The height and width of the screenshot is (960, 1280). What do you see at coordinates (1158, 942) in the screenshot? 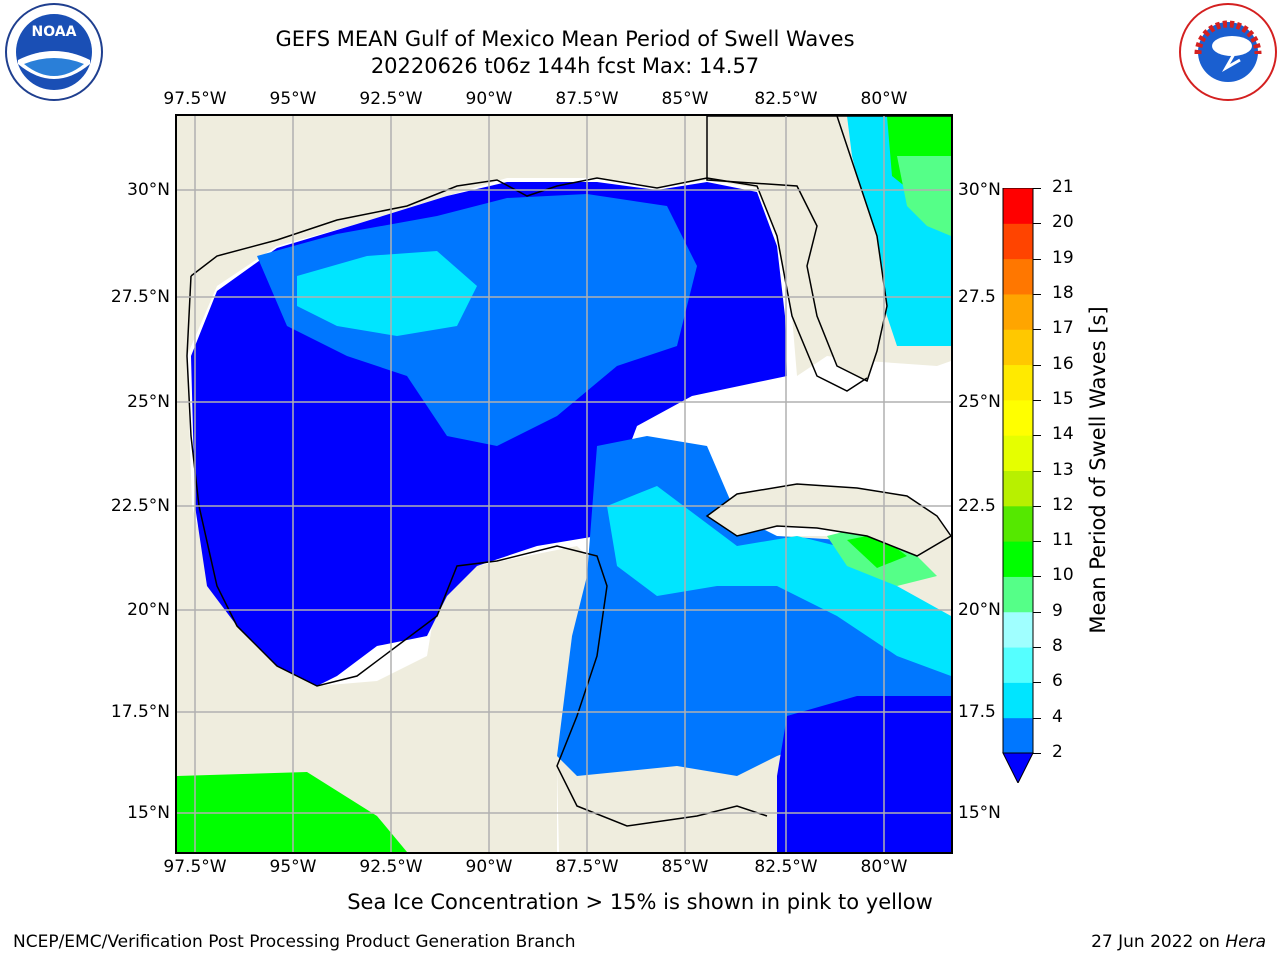
I see `date-text: 27 Jun 2022 on` at bounding box center [1158, 942].